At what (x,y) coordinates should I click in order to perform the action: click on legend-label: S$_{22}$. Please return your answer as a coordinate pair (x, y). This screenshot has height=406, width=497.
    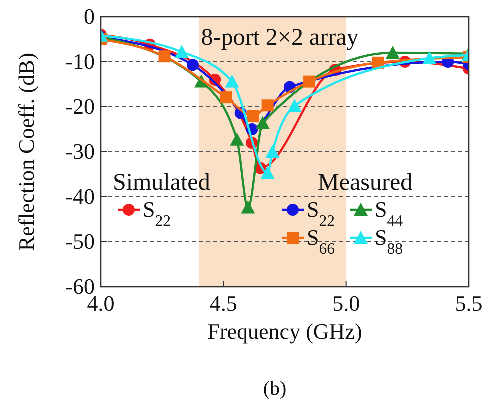
    Looking at the image, I should click on (157, 213).